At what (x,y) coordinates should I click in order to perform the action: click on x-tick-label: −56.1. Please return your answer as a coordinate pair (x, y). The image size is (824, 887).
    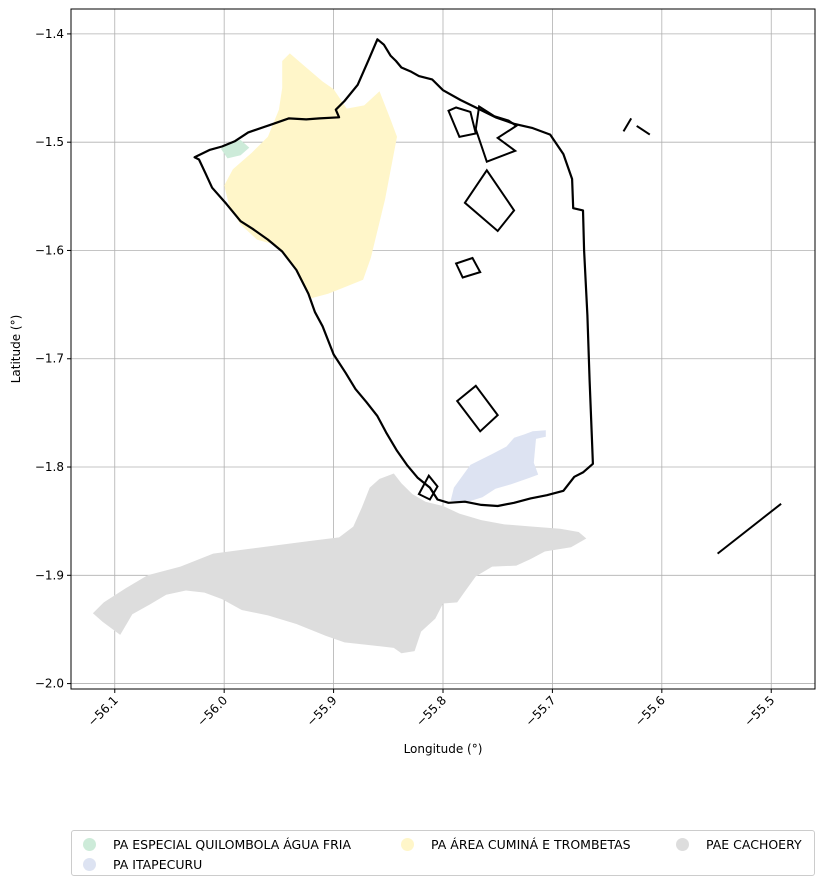
    Looking at the image, I should click on (103, 711).